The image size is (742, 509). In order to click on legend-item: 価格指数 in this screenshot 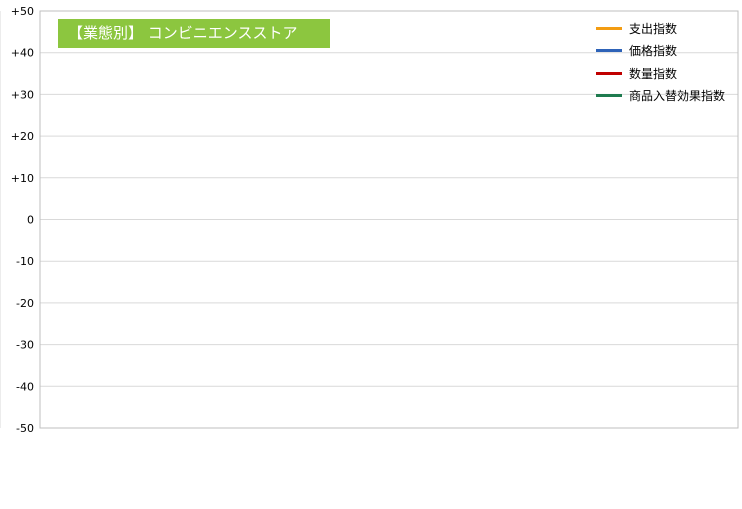, I will do `click(660, 51)`.